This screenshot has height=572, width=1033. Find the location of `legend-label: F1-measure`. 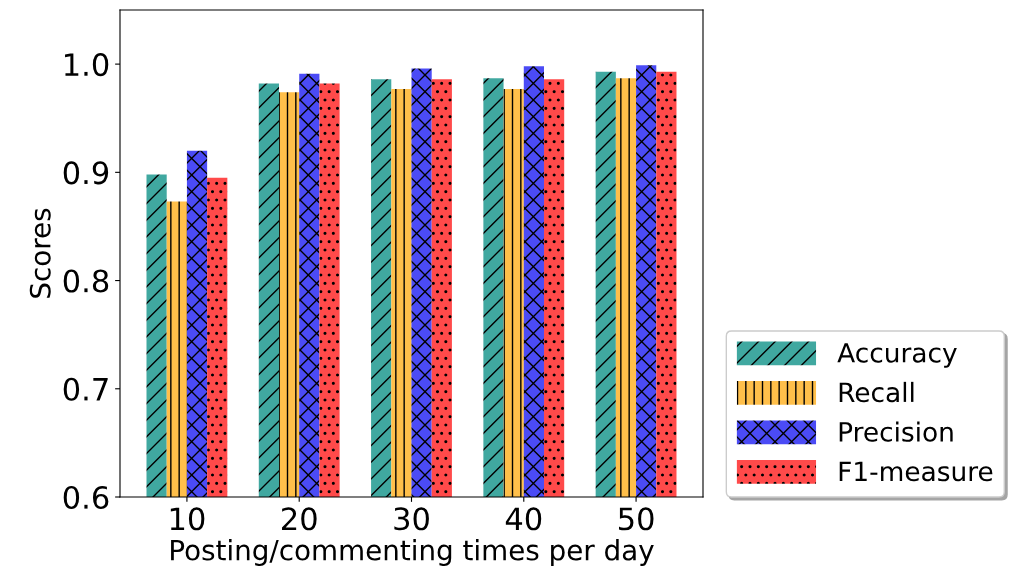

legend-label: F1-measure is located at coordinates (916, 471).